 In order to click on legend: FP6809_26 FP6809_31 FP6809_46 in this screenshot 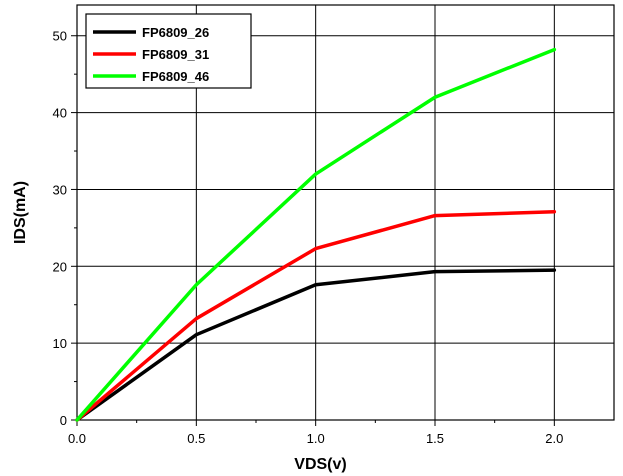, I will do `click(168, 51)`.